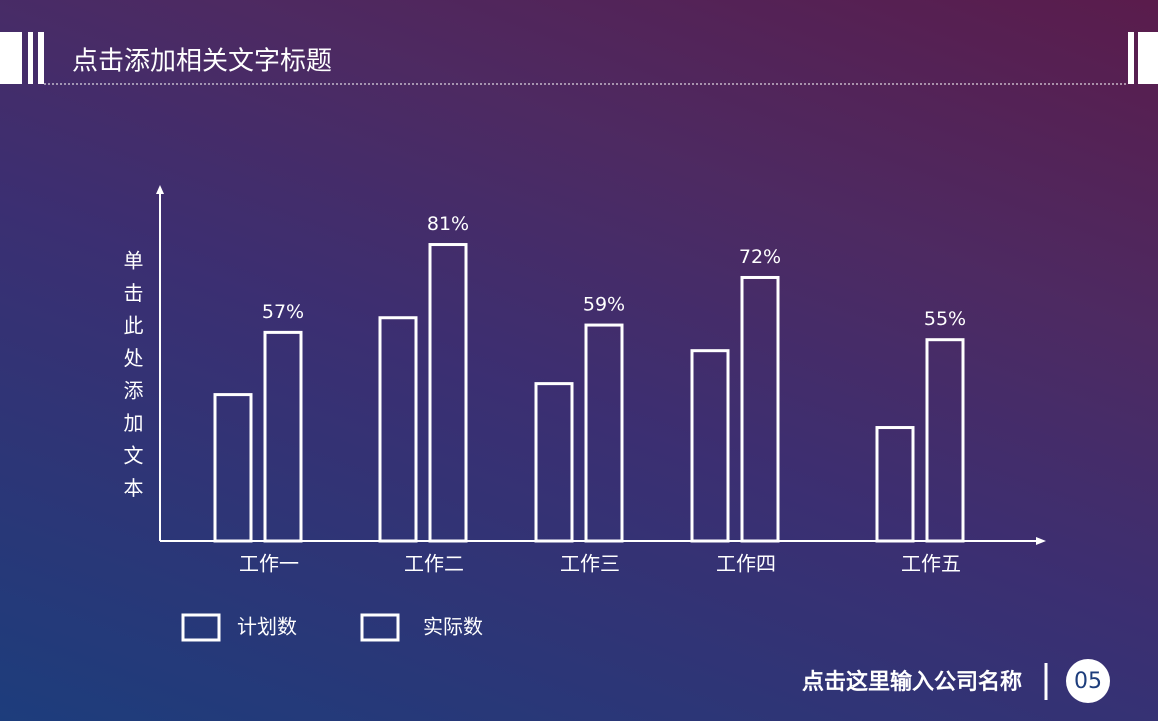  Describe the element at coordinates (604, 305) in the screenshot. I see `data-label: 59%` at that location.